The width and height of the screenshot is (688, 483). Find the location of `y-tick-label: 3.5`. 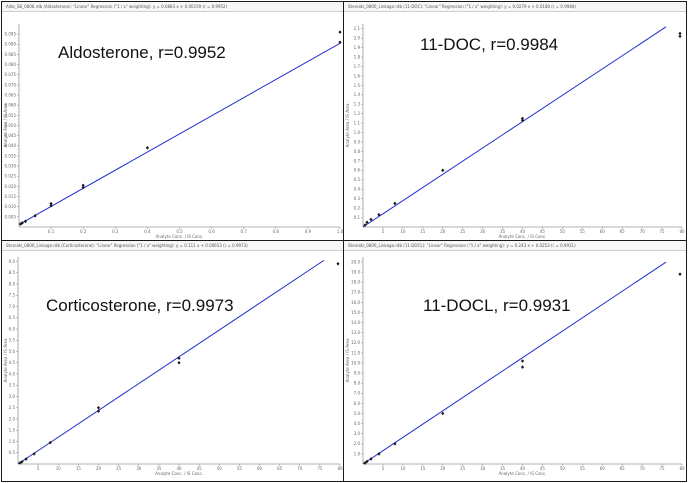

y-tick-label: 3.5 is located at coordinates (12, 385).